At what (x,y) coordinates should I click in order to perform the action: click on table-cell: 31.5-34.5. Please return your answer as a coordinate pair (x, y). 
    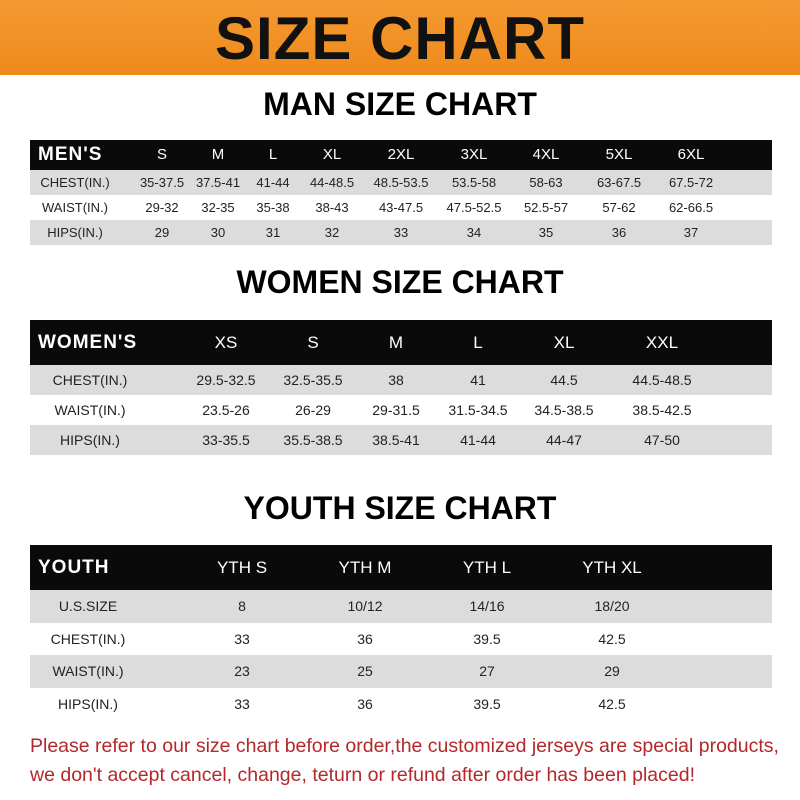
    Looking at the image, I should click on (478, 410).